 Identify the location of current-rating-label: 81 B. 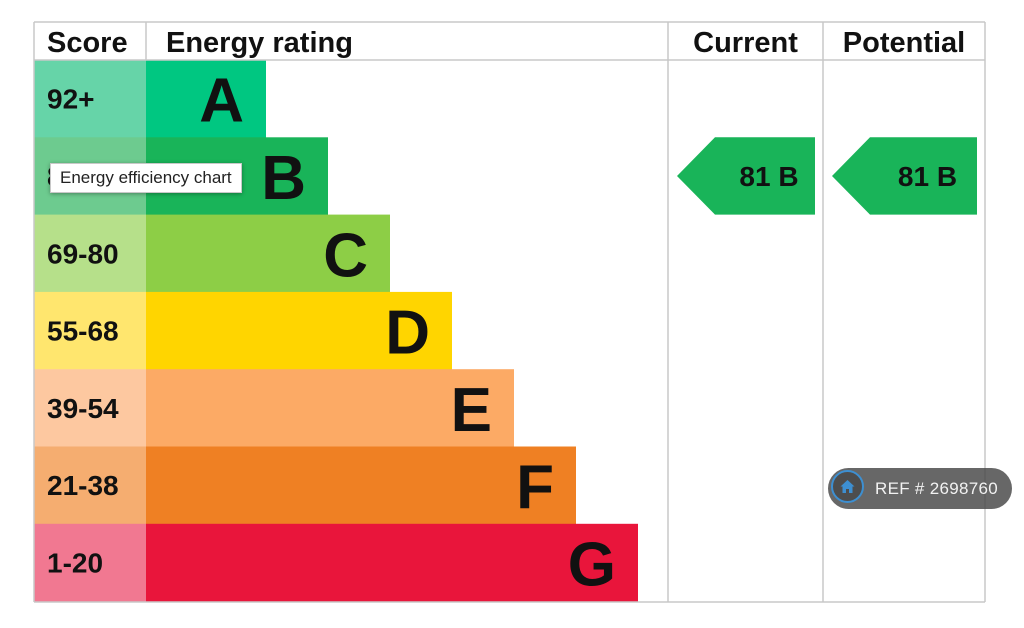
(768, 176).